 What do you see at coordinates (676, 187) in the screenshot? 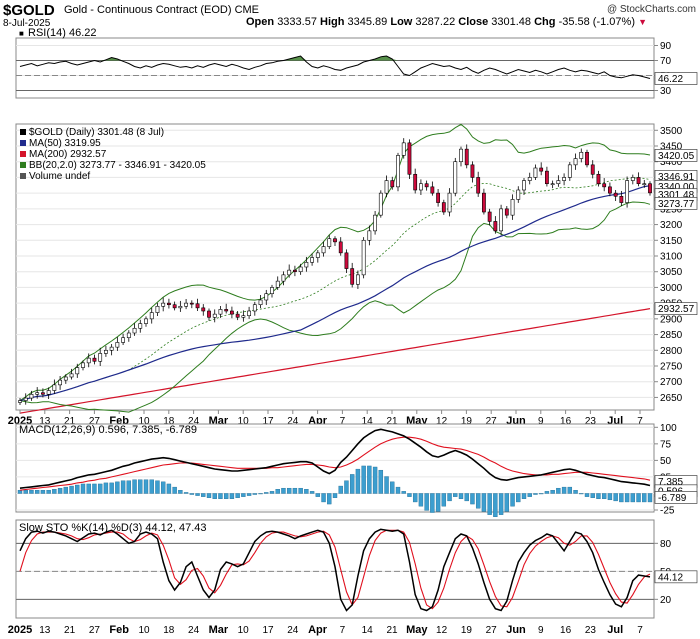
I see `price-right-label: 3340.00` at bounding box center [676, 187].